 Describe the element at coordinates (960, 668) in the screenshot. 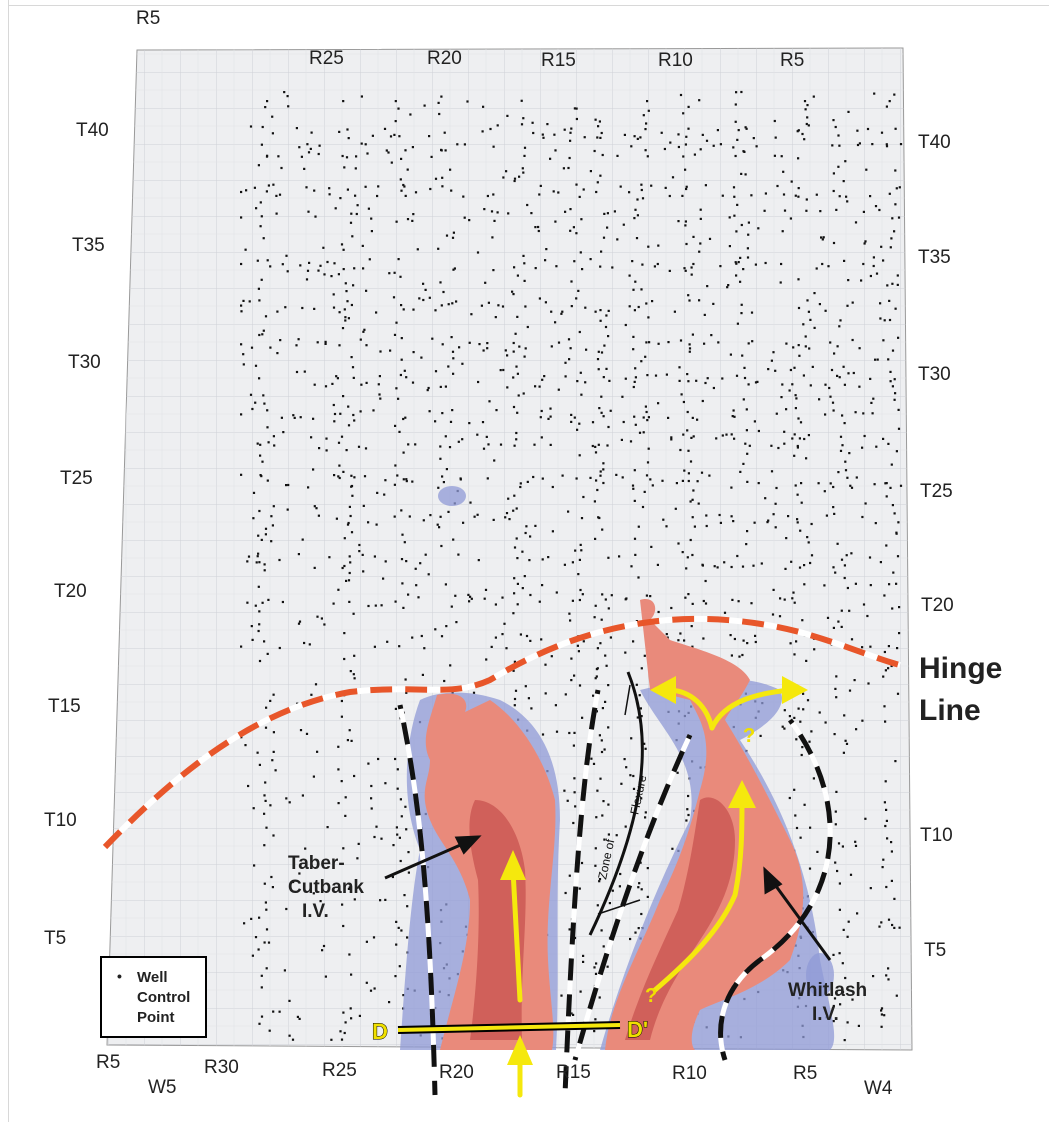

I see `hinge-line-label: Hinge` at that location.